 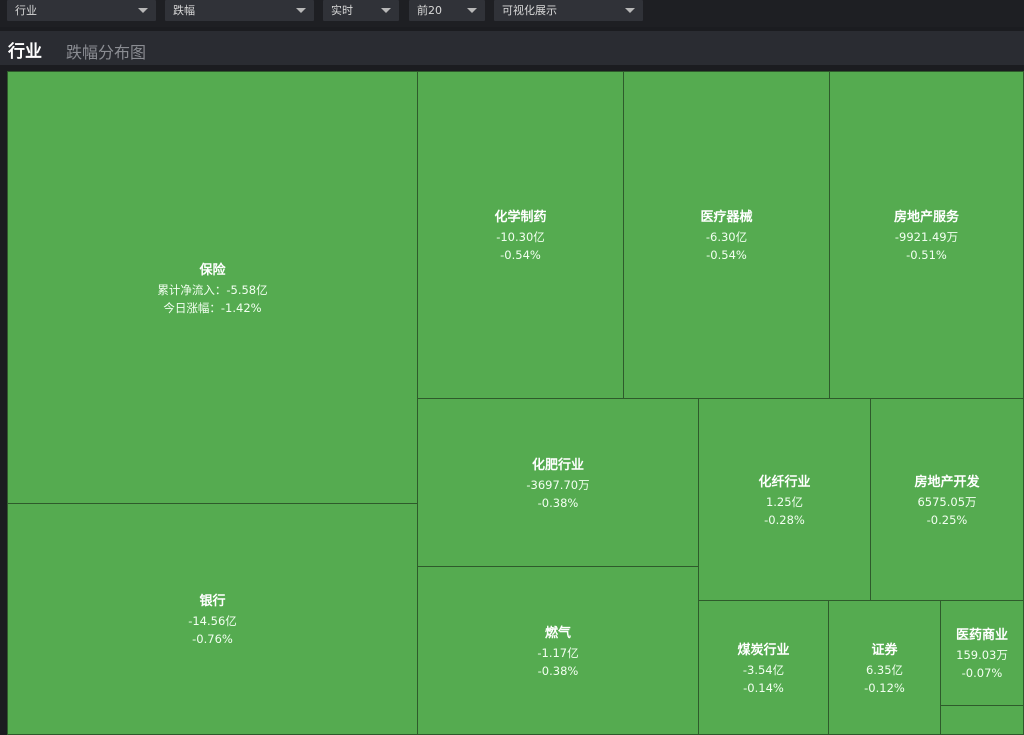 I want to click on treemap-tile-huaxianhangye: 化纤行业 1.25亿 -0.28%, so click(x=784, y=499).